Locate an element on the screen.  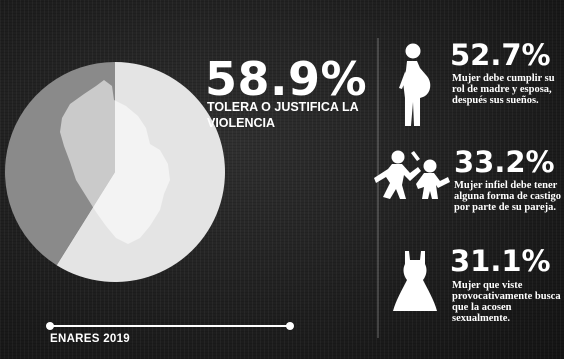
peru-map-outline is located at coordinates (115, 162).